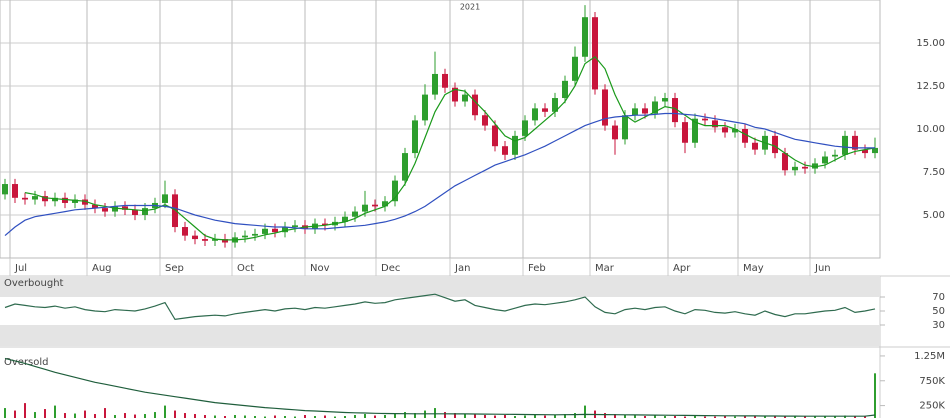 The width and height of the screenshot is (950, 418). What do you see at coordinates (753, 268) in the screenshot?
I see `x-tick-label: May` at bounding box center [753, 268].